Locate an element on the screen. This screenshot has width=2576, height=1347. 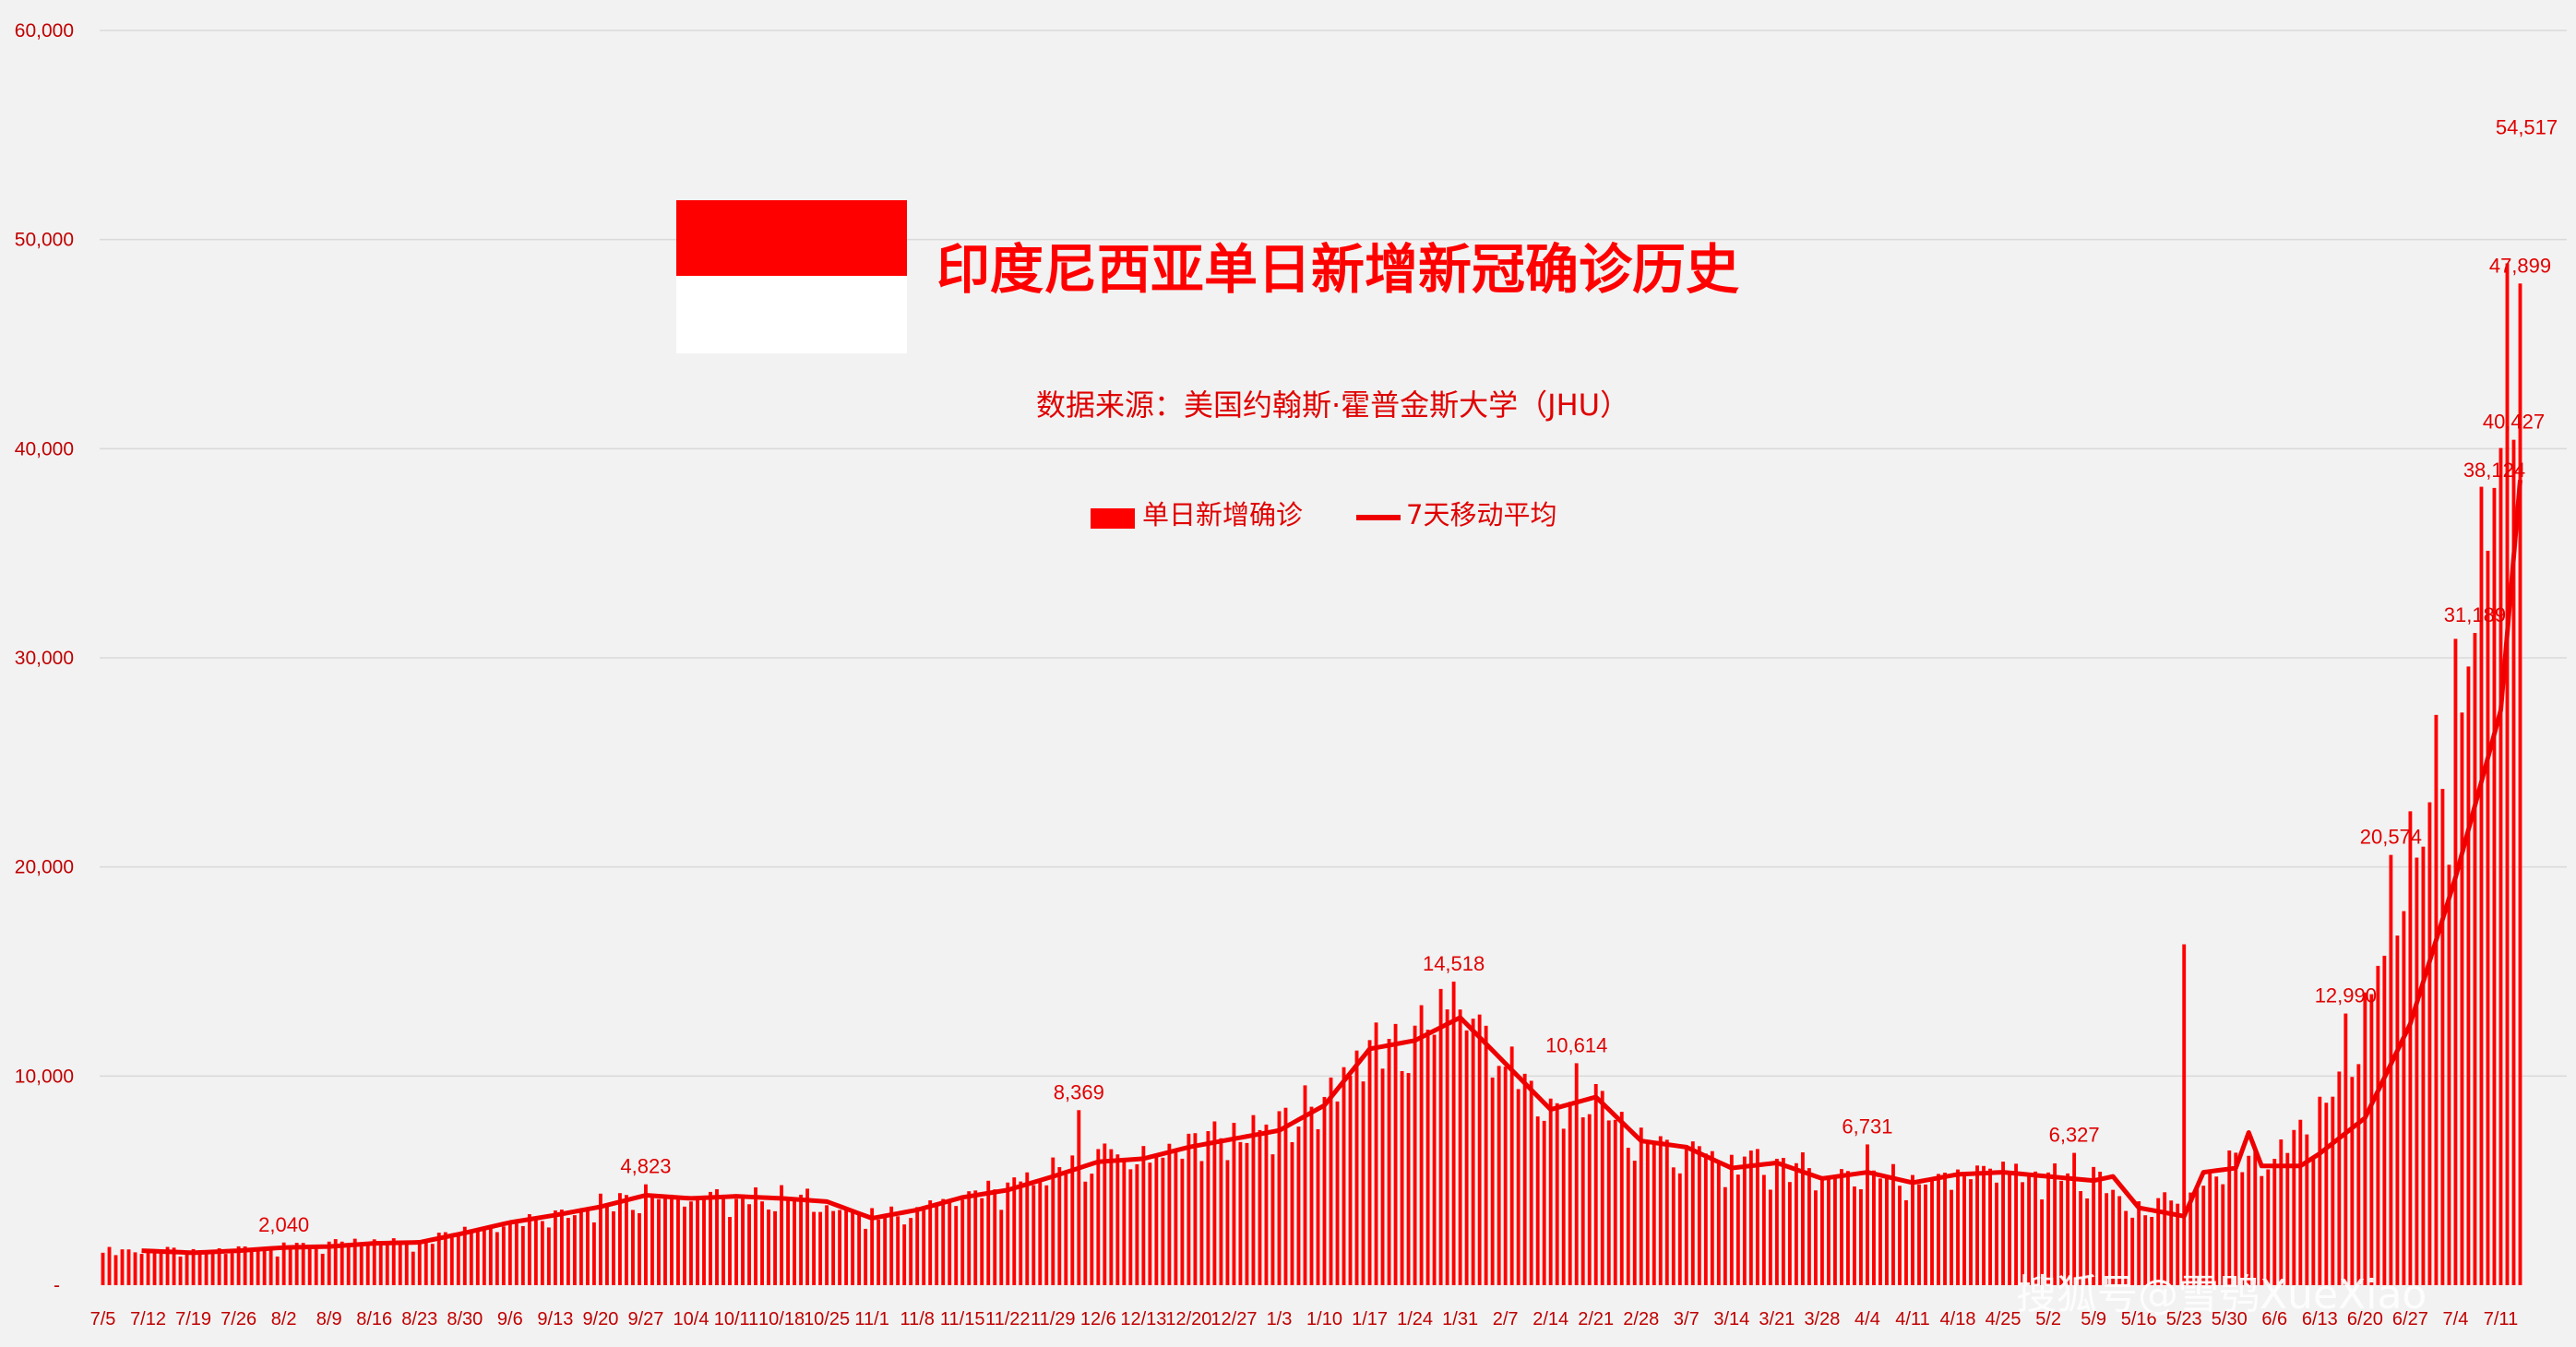
x-tick-label: 7/12 is located at coordinates (148, 1319).